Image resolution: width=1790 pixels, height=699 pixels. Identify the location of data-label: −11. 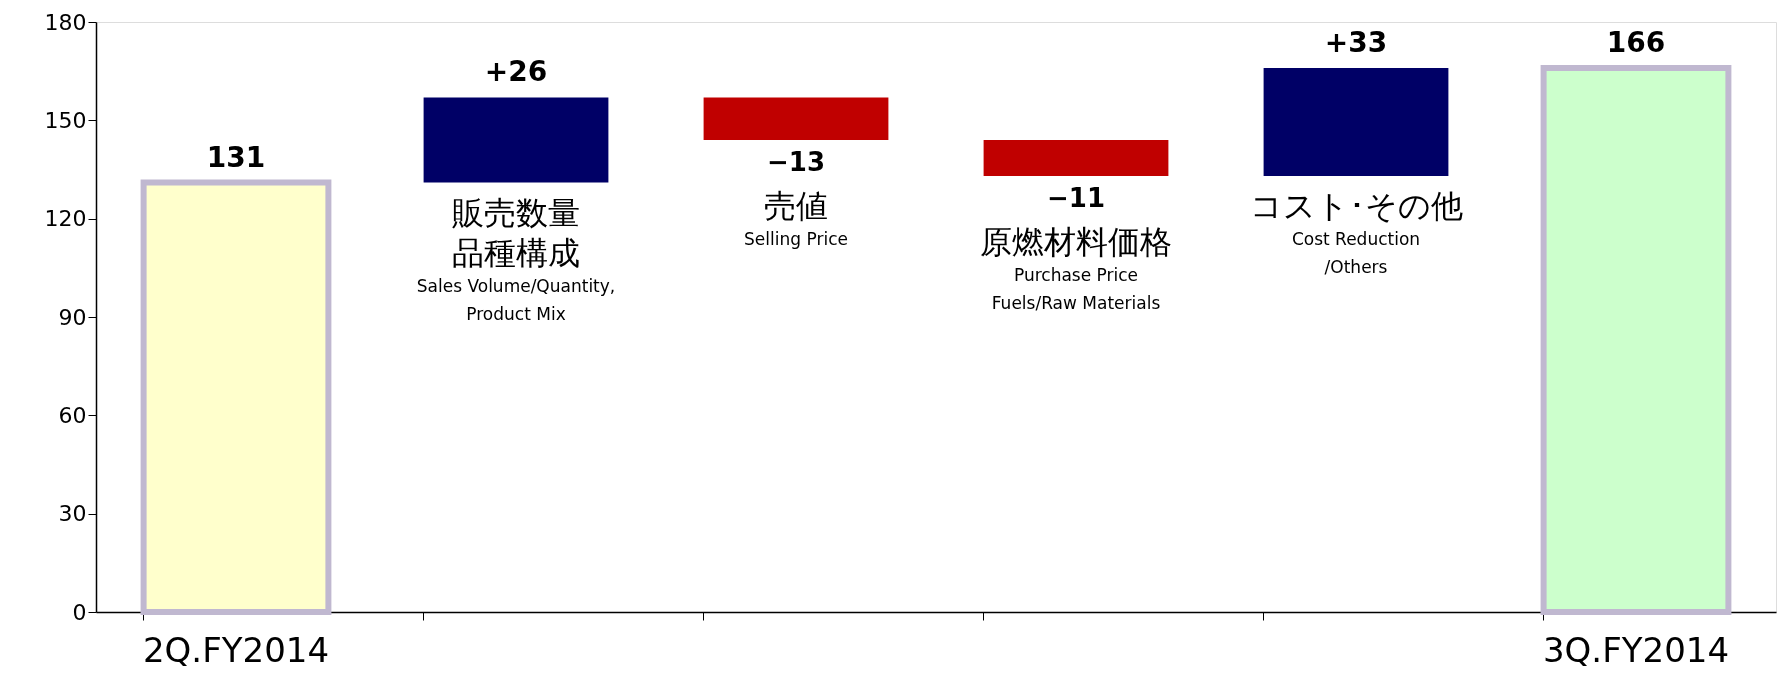
(1076, 198).